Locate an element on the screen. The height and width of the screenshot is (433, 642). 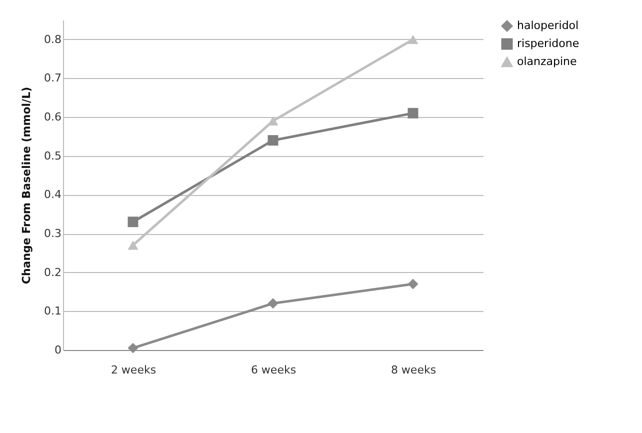
x-tick-label: 8 weeks is located at coordinates (413, 370).